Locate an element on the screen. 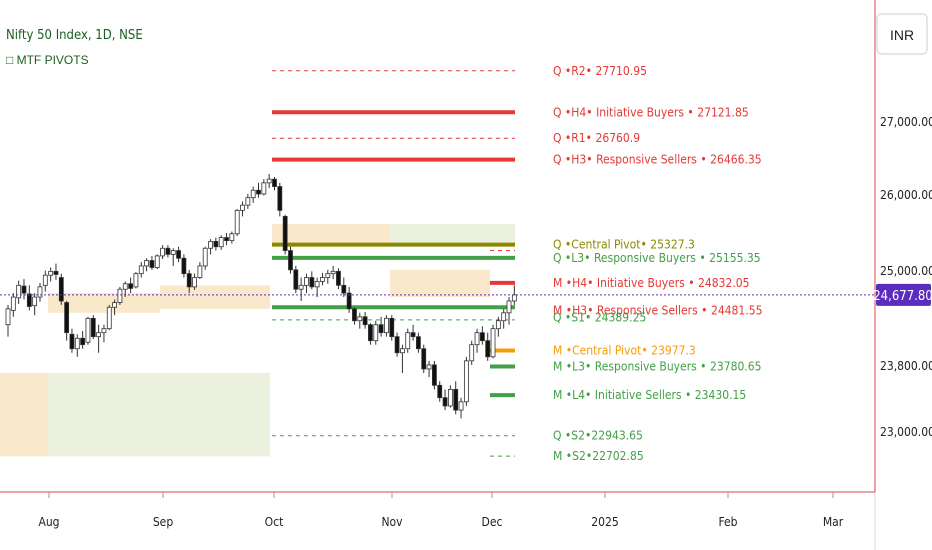  pivot-label: Q •Central Pivot• 25327.3 is located at coordinates (624, 245).